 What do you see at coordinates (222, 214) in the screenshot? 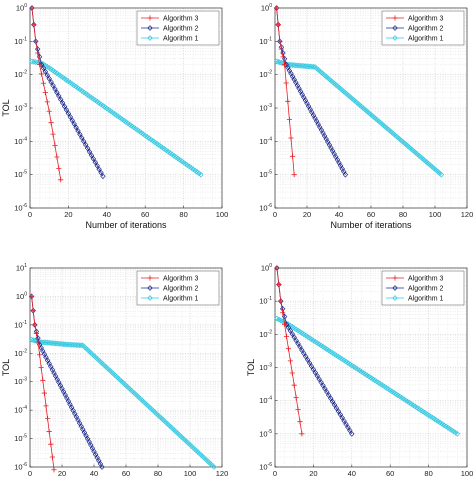
I see `x-tick-label: 100` at bounding box center [222, 214].